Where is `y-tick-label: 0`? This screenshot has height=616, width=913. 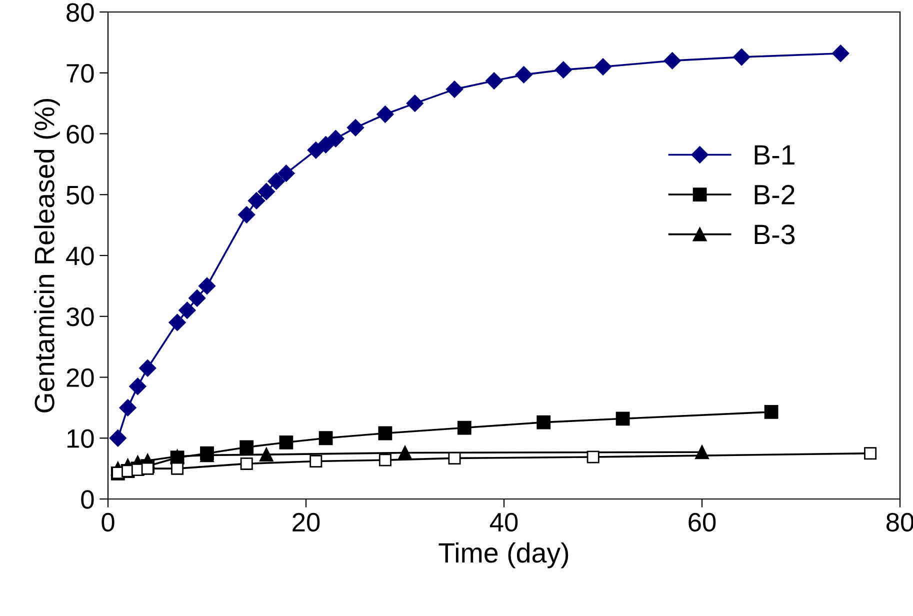
y-tick-label: 0 is located at coordinates (87, 499).